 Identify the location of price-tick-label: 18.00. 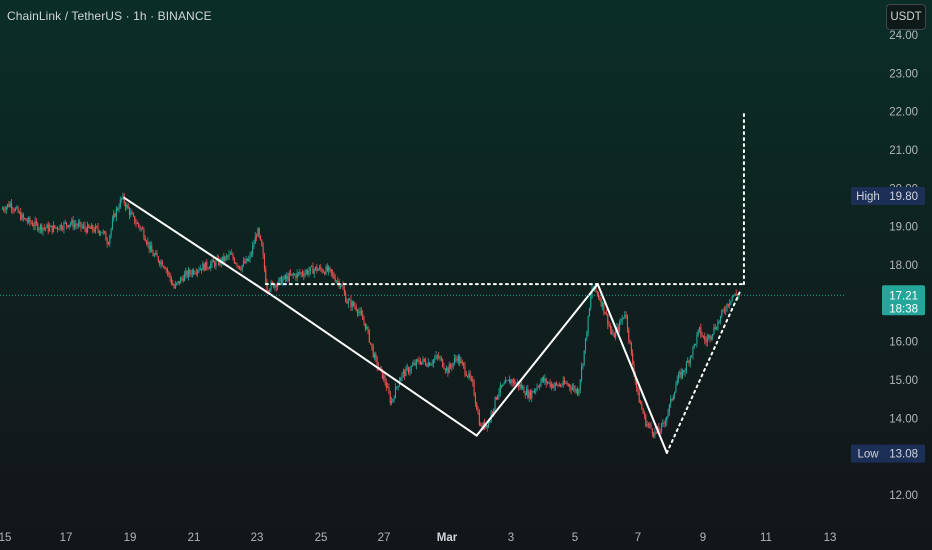
(903, 266).